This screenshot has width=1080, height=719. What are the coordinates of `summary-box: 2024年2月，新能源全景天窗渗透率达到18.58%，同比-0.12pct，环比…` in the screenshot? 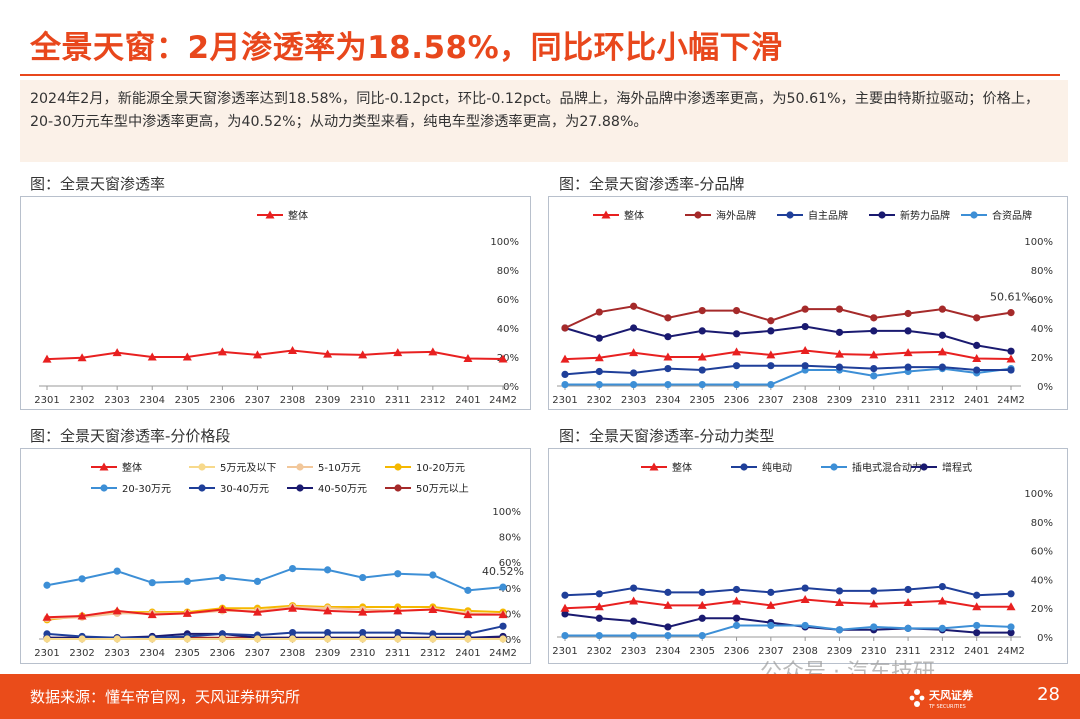 It's located at (544, 121).